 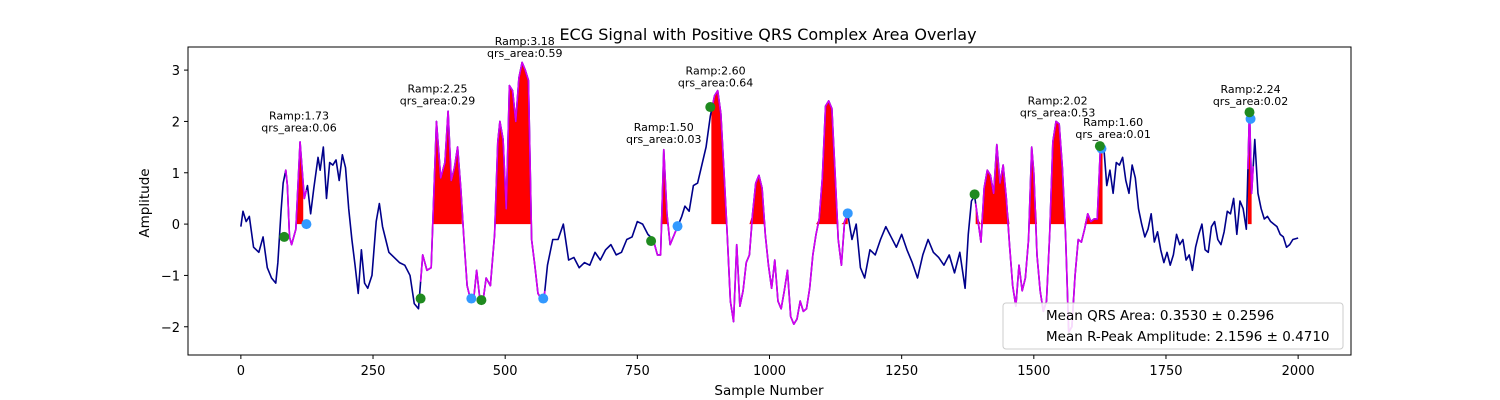 I want to click on annotation-ramp-0: Ramp:1.73, so click(x=299, y=115).